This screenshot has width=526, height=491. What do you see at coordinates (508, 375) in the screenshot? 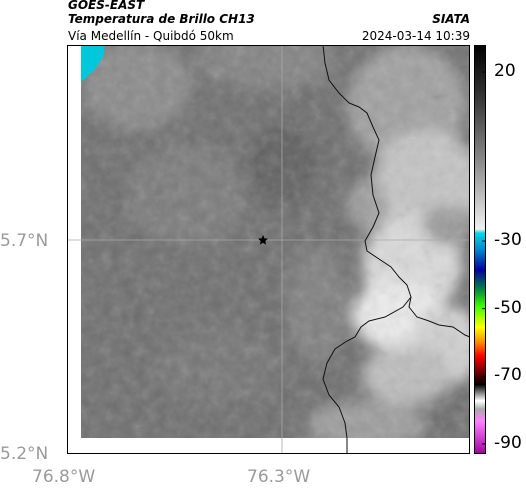
I see `colorbar-tick-label: -70` at bounding box center [508, 375].